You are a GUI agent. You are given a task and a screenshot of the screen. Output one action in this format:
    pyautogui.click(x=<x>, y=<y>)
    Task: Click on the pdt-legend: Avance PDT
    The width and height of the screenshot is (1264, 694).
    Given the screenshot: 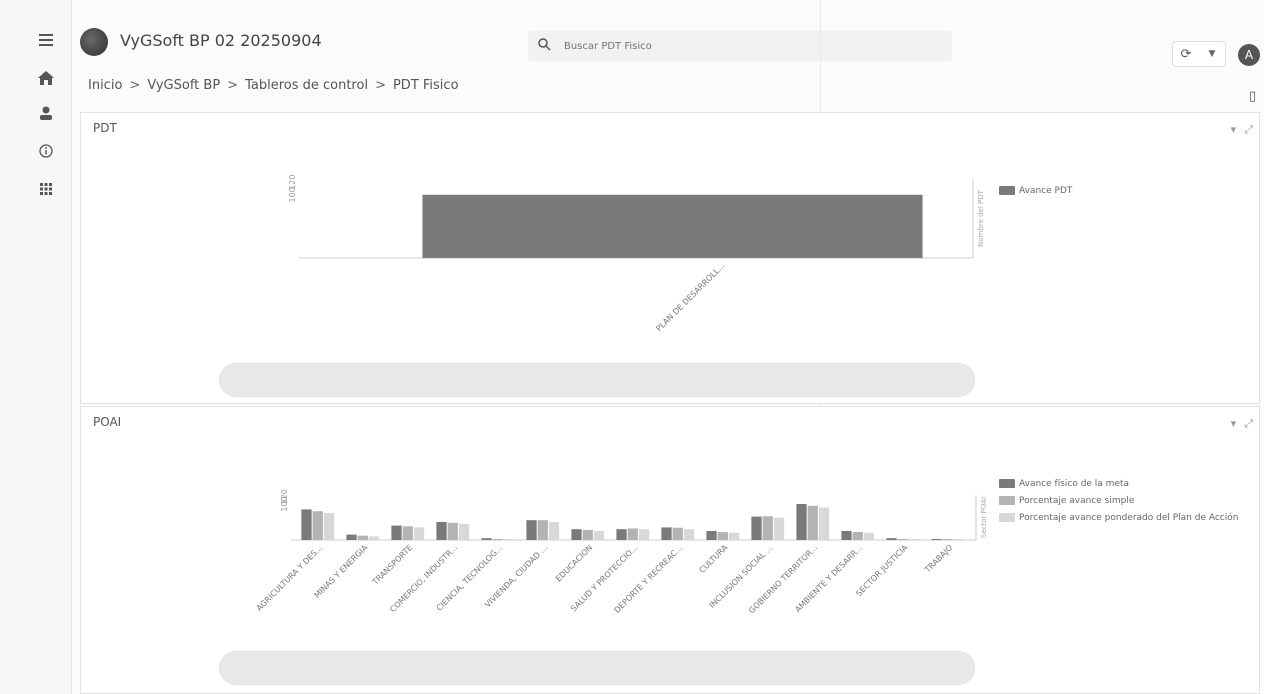 What is the action you would take?
    pyautogui.click(x=1035, y=190)
    